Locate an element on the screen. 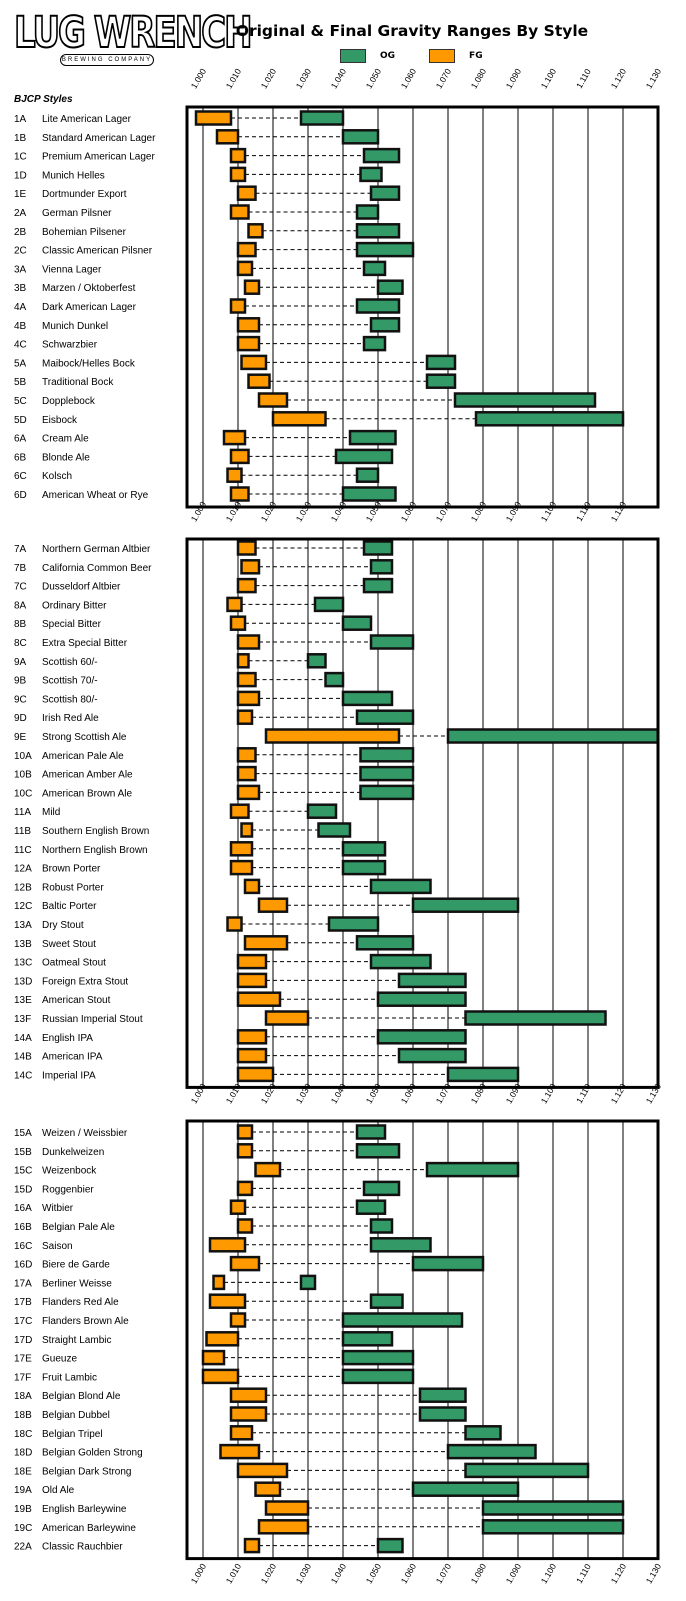  style-code: 5A is located at coordinates (20, 363).